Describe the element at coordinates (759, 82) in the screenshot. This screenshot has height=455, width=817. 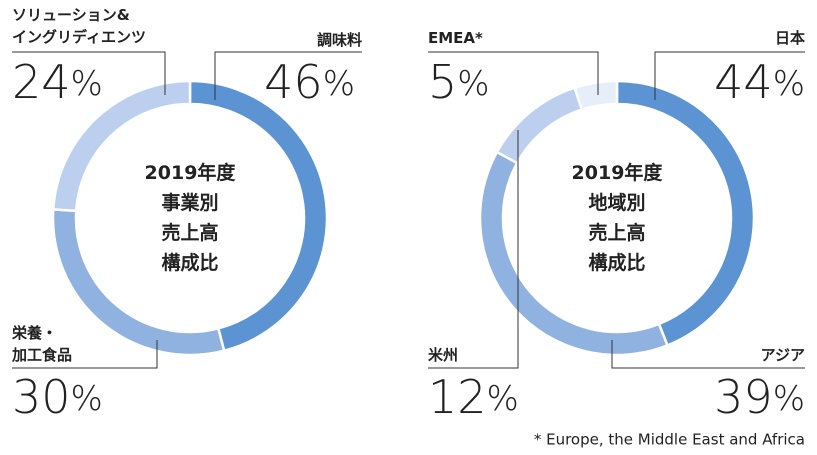
I see `value-label: 44%` at that location.